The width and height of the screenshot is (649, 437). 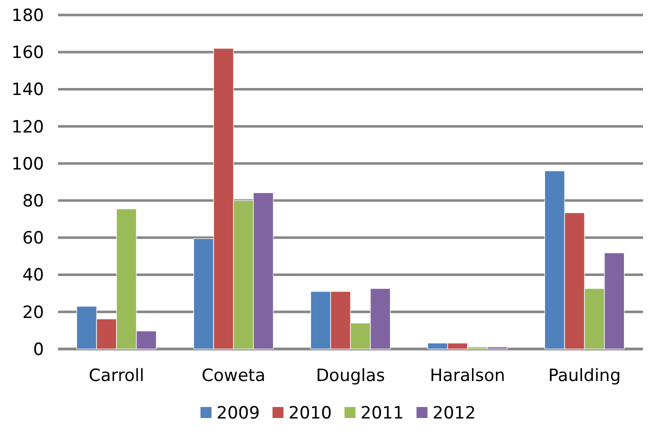 I want to click on y-tick-label: 100, so click(x=28, y=164).